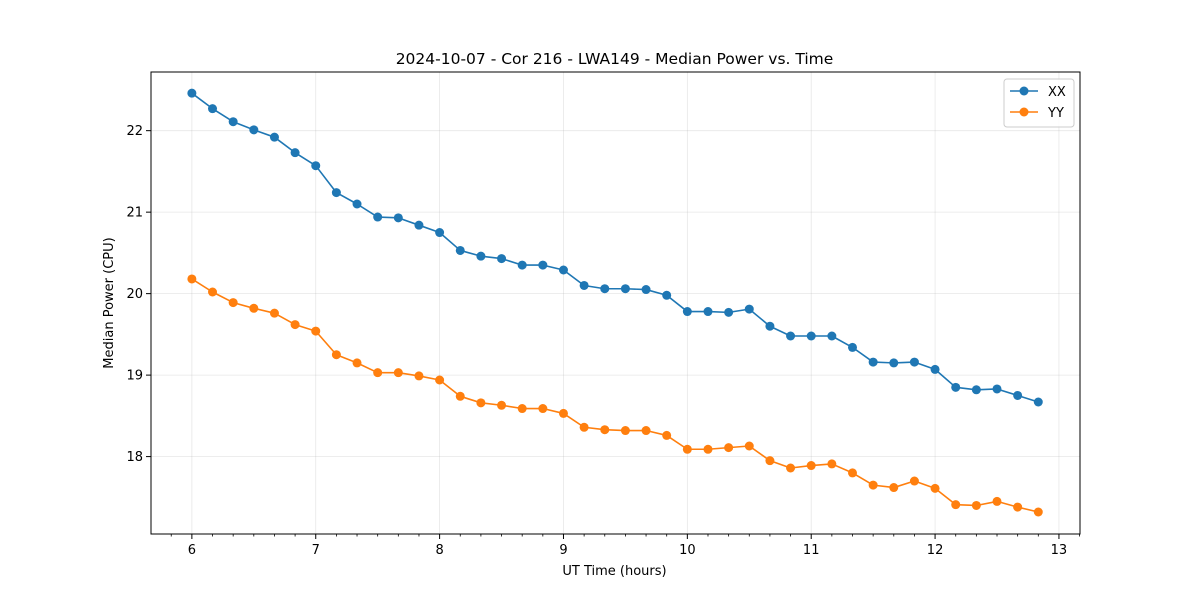 Image resolution: width=1200 pixels, height=600 pixels. I want to click on y-tick-label: 19, so click(134, 376).